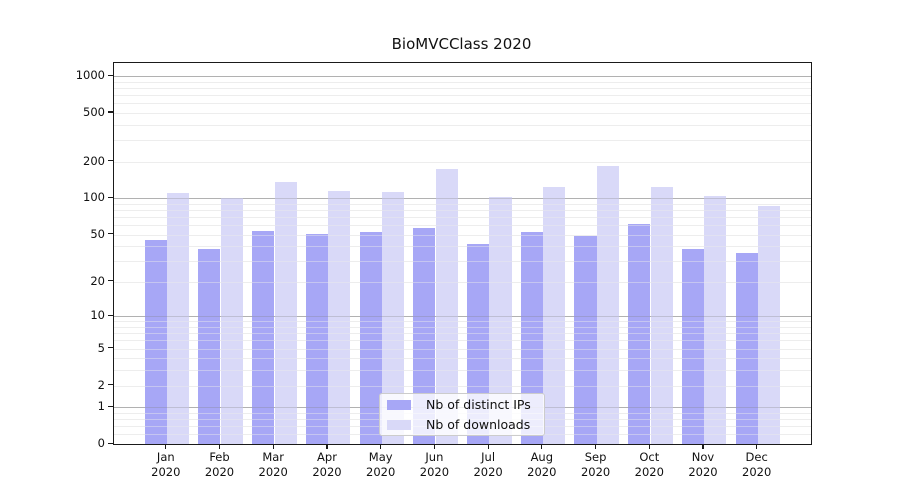  What do you see at coordinates (316, 338) in the screenshot?
I see `bar-nb-of-distinct-ips-apr` at bounding box center [316, 338].